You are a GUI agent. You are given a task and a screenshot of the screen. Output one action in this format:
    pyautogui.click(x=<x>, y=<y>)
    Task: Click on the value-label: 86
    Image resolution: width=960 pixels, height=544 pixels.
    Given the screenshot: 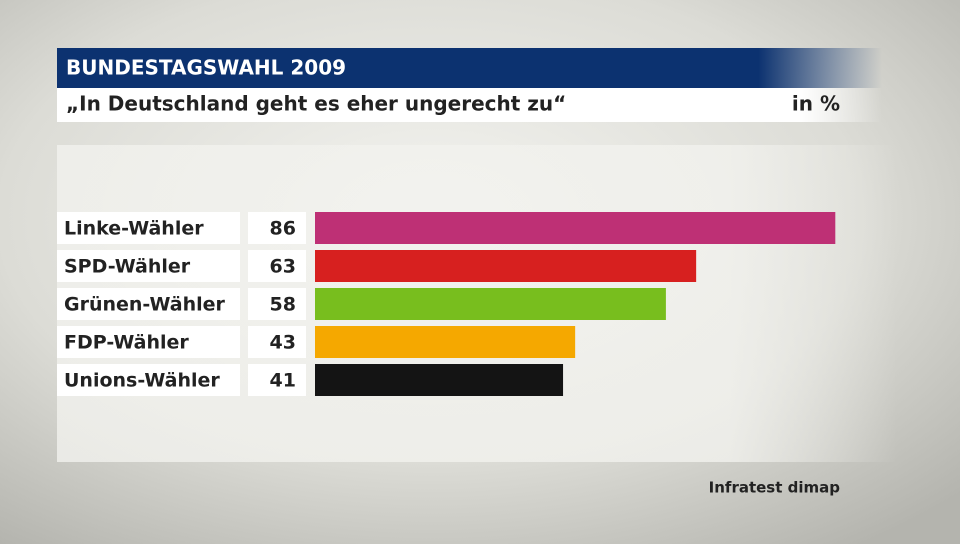 What is the action you would take?
    pyautogui.click(x=283, y=229)
    